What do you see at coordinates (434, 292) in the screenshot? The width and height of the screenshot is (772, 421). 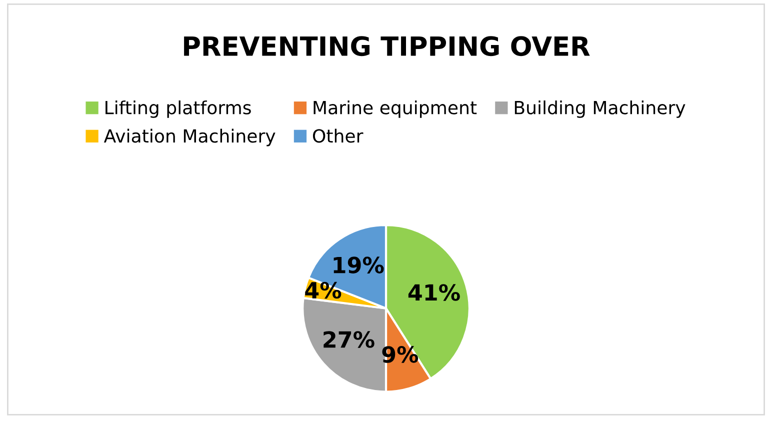 I see `data-label: 41%` at bounding box center [434, 292].